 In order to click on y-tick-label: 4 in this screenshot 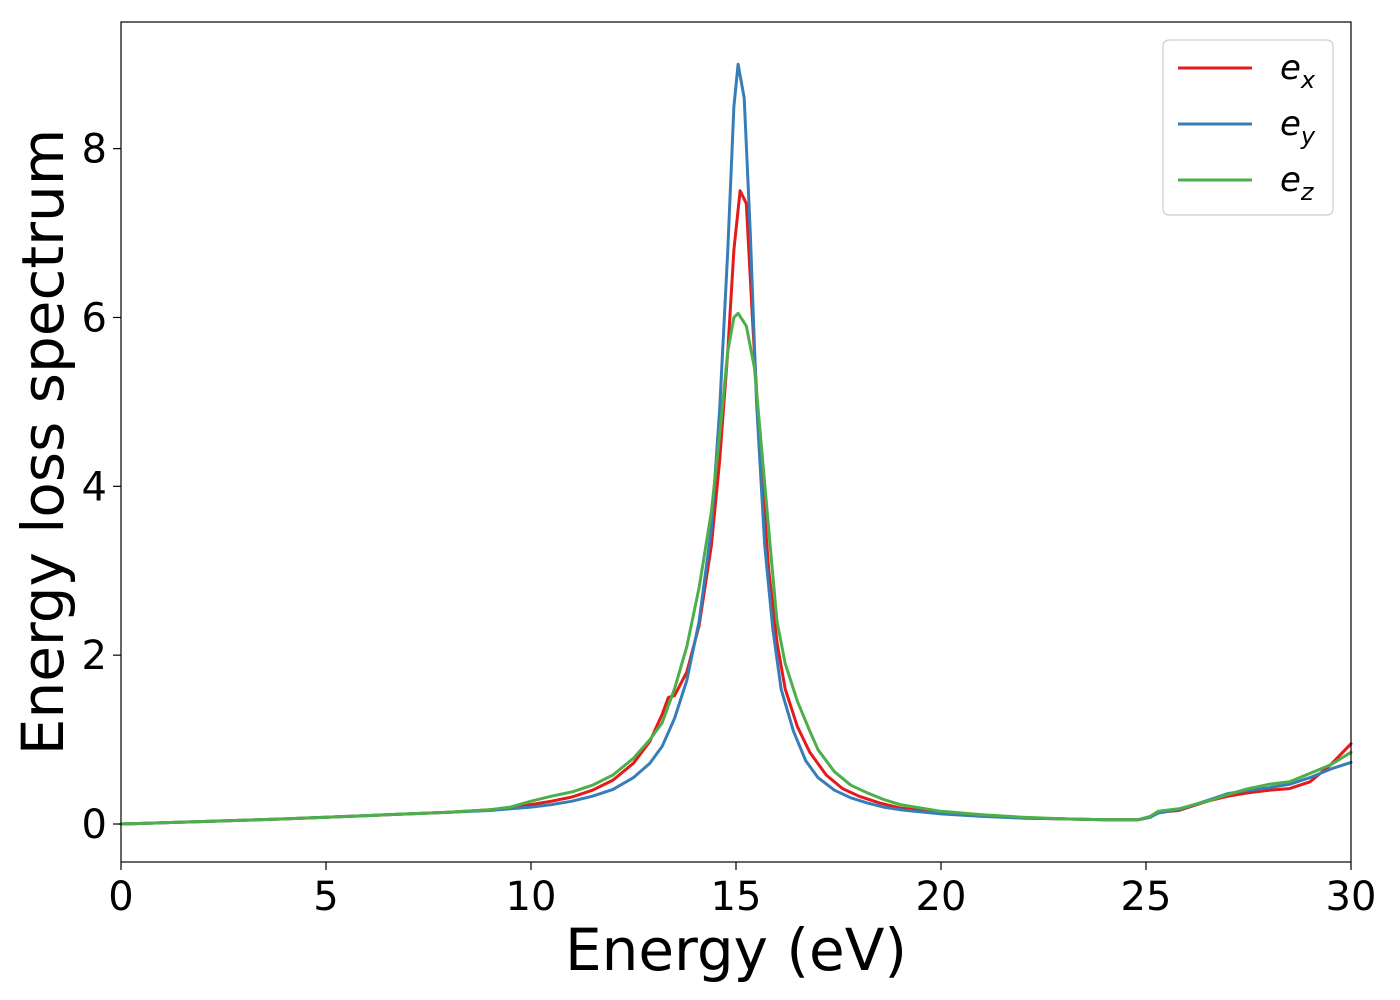, I will do `click(94, 487)`.